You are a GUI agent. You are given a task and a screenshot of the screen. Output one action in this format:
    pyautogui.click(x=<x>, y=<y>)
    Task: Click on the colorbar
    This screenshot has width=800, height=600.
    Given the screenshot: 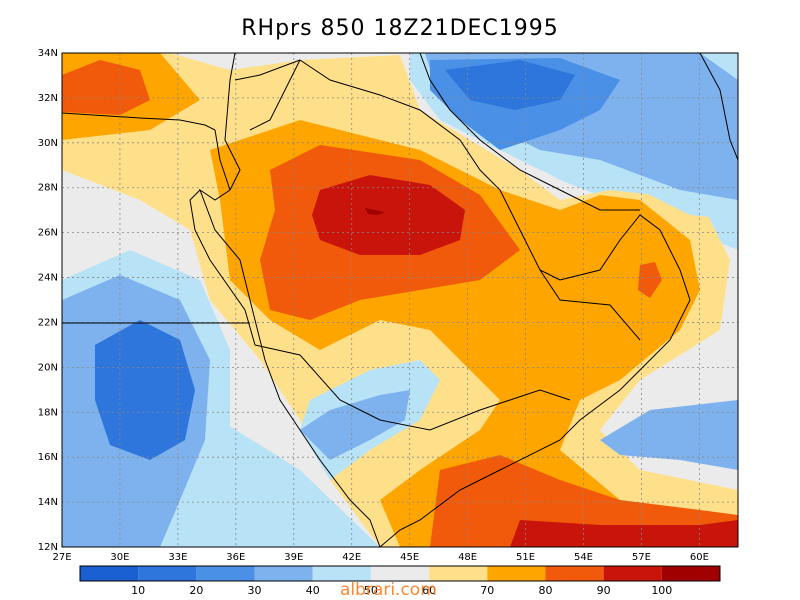 What is the action you would take?
    pyautogui.click(x=400, y=573)
    